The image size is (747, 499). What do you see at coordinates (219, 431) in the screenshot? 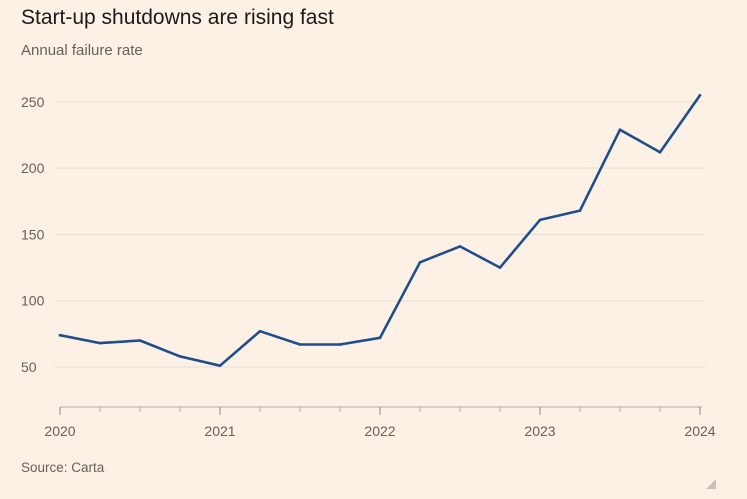
I see `x-tick-label: 2021` at bounding box center [219, 431].